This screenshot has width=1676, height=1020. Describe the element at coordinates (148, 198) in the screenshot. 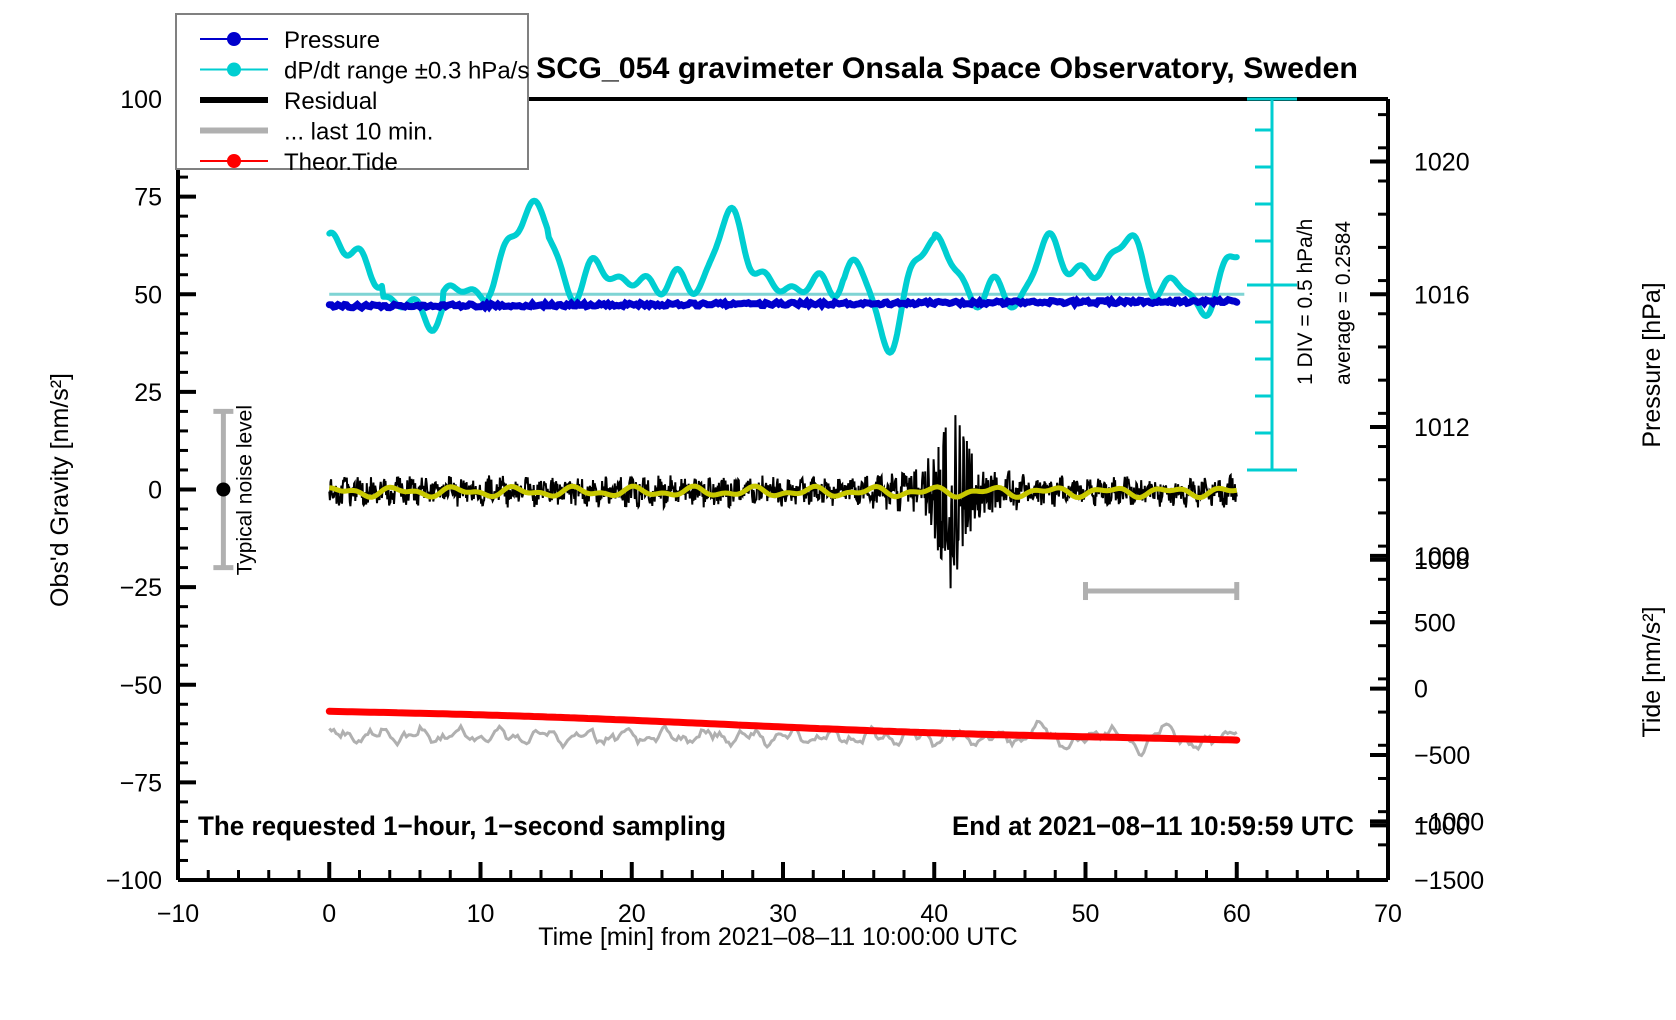

I see `svg-text: 75` at that location.